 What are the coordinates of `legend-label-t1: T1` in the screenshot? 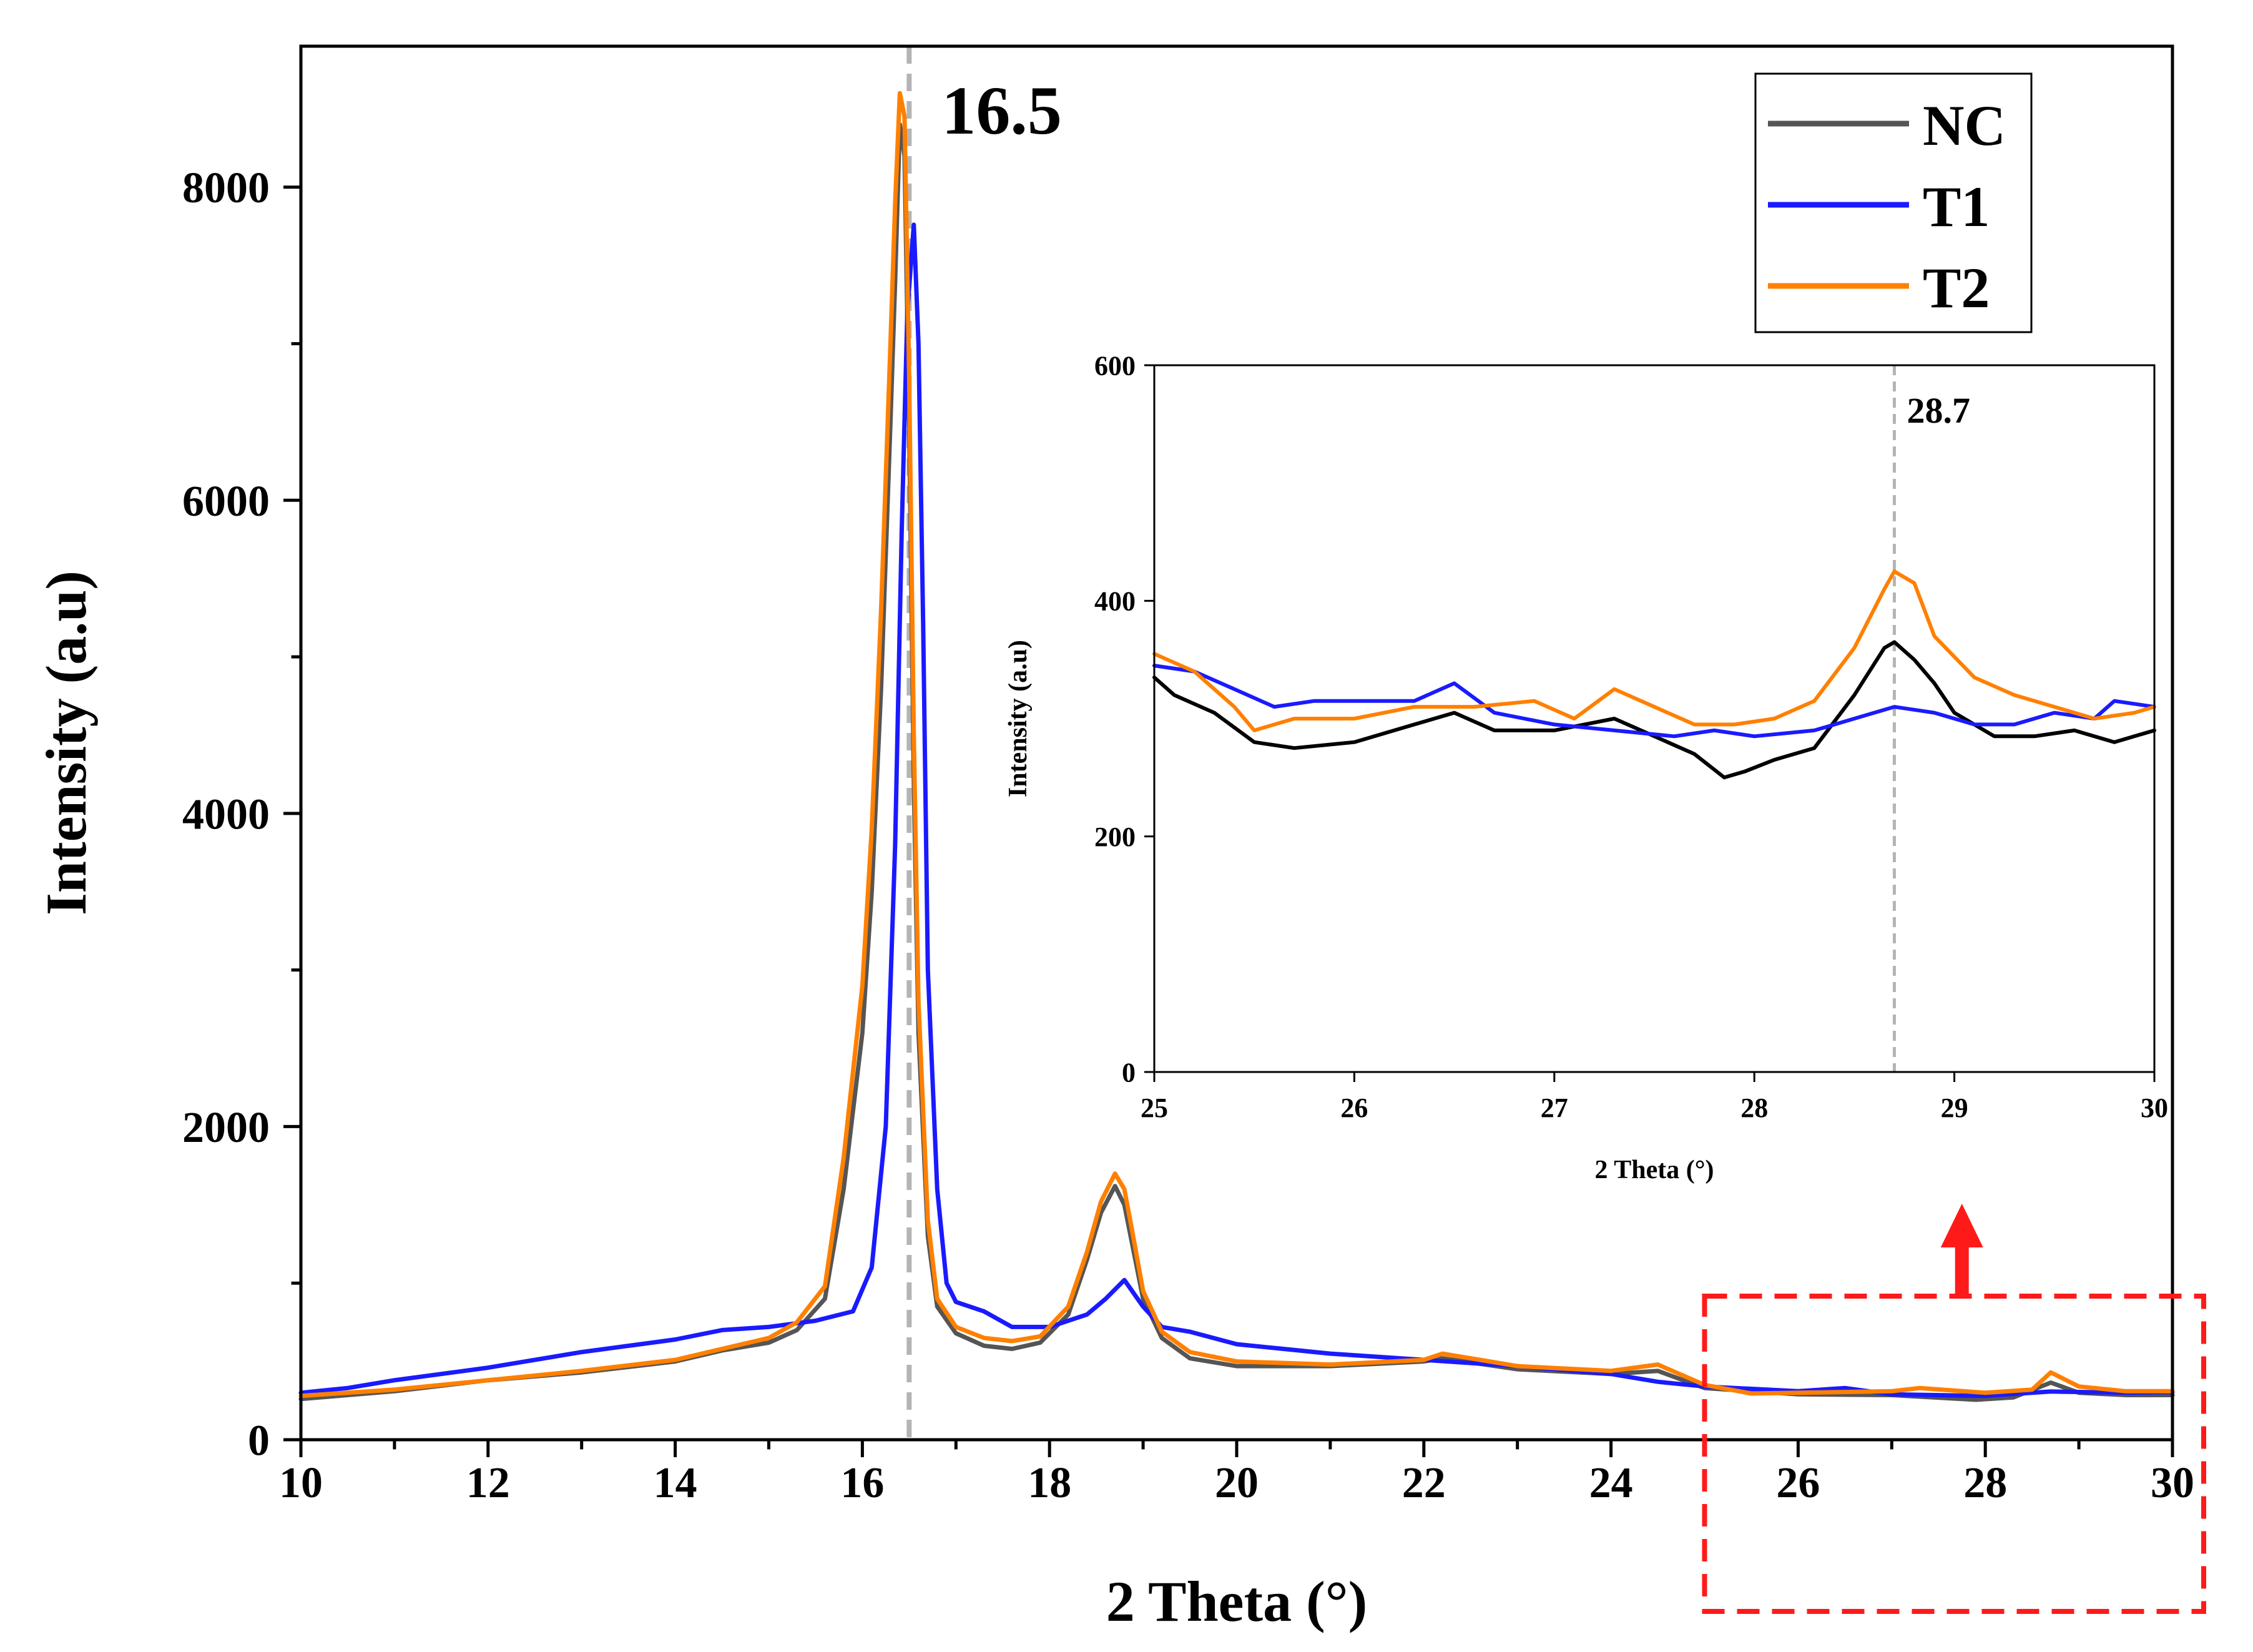 It's located at (1957, 206).